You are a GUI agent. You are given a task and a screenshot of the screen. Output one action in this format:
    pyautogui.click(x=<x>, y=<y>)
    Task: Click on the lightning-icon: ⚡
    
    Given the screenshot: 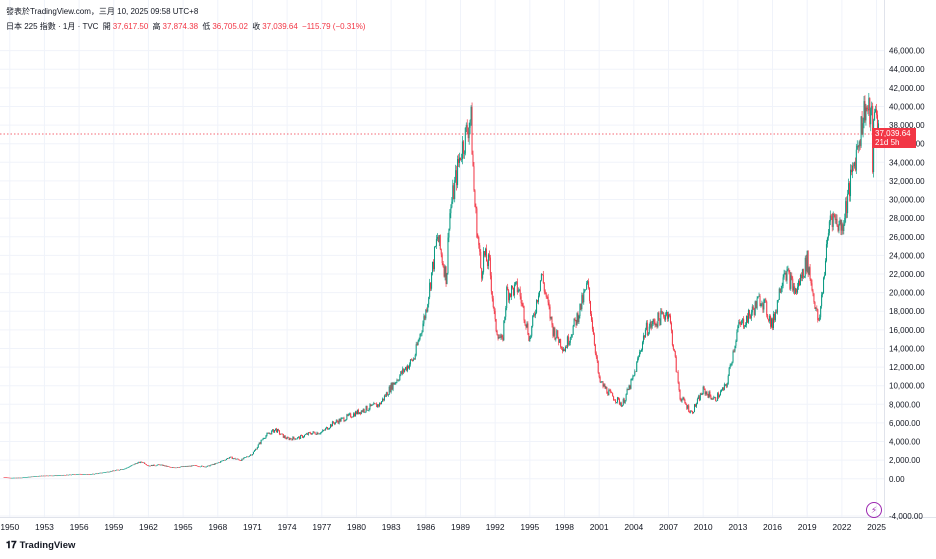 What is the action you would take?
    pyautogui.click(x=874, y=510)
    